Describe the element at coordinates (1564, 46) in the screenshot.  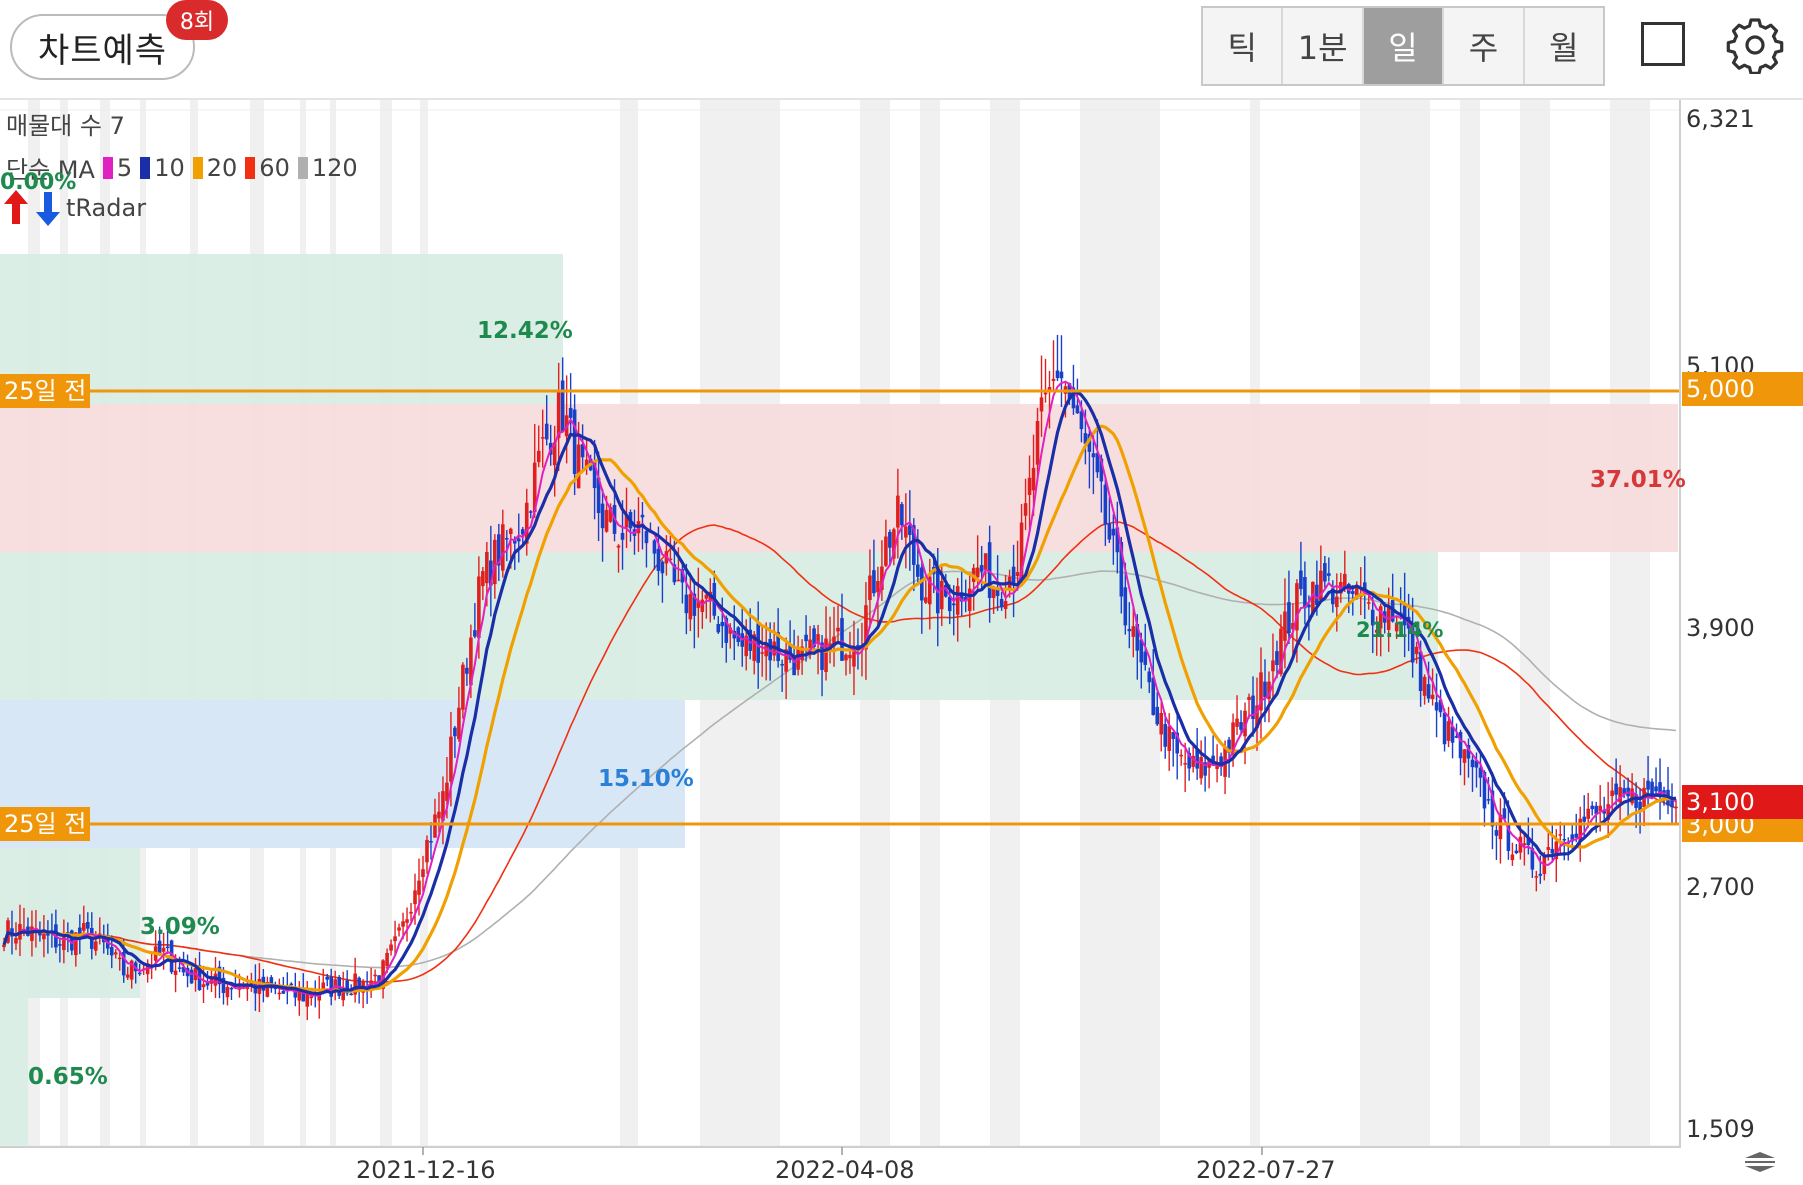
I see `period-month: 월` at that location.